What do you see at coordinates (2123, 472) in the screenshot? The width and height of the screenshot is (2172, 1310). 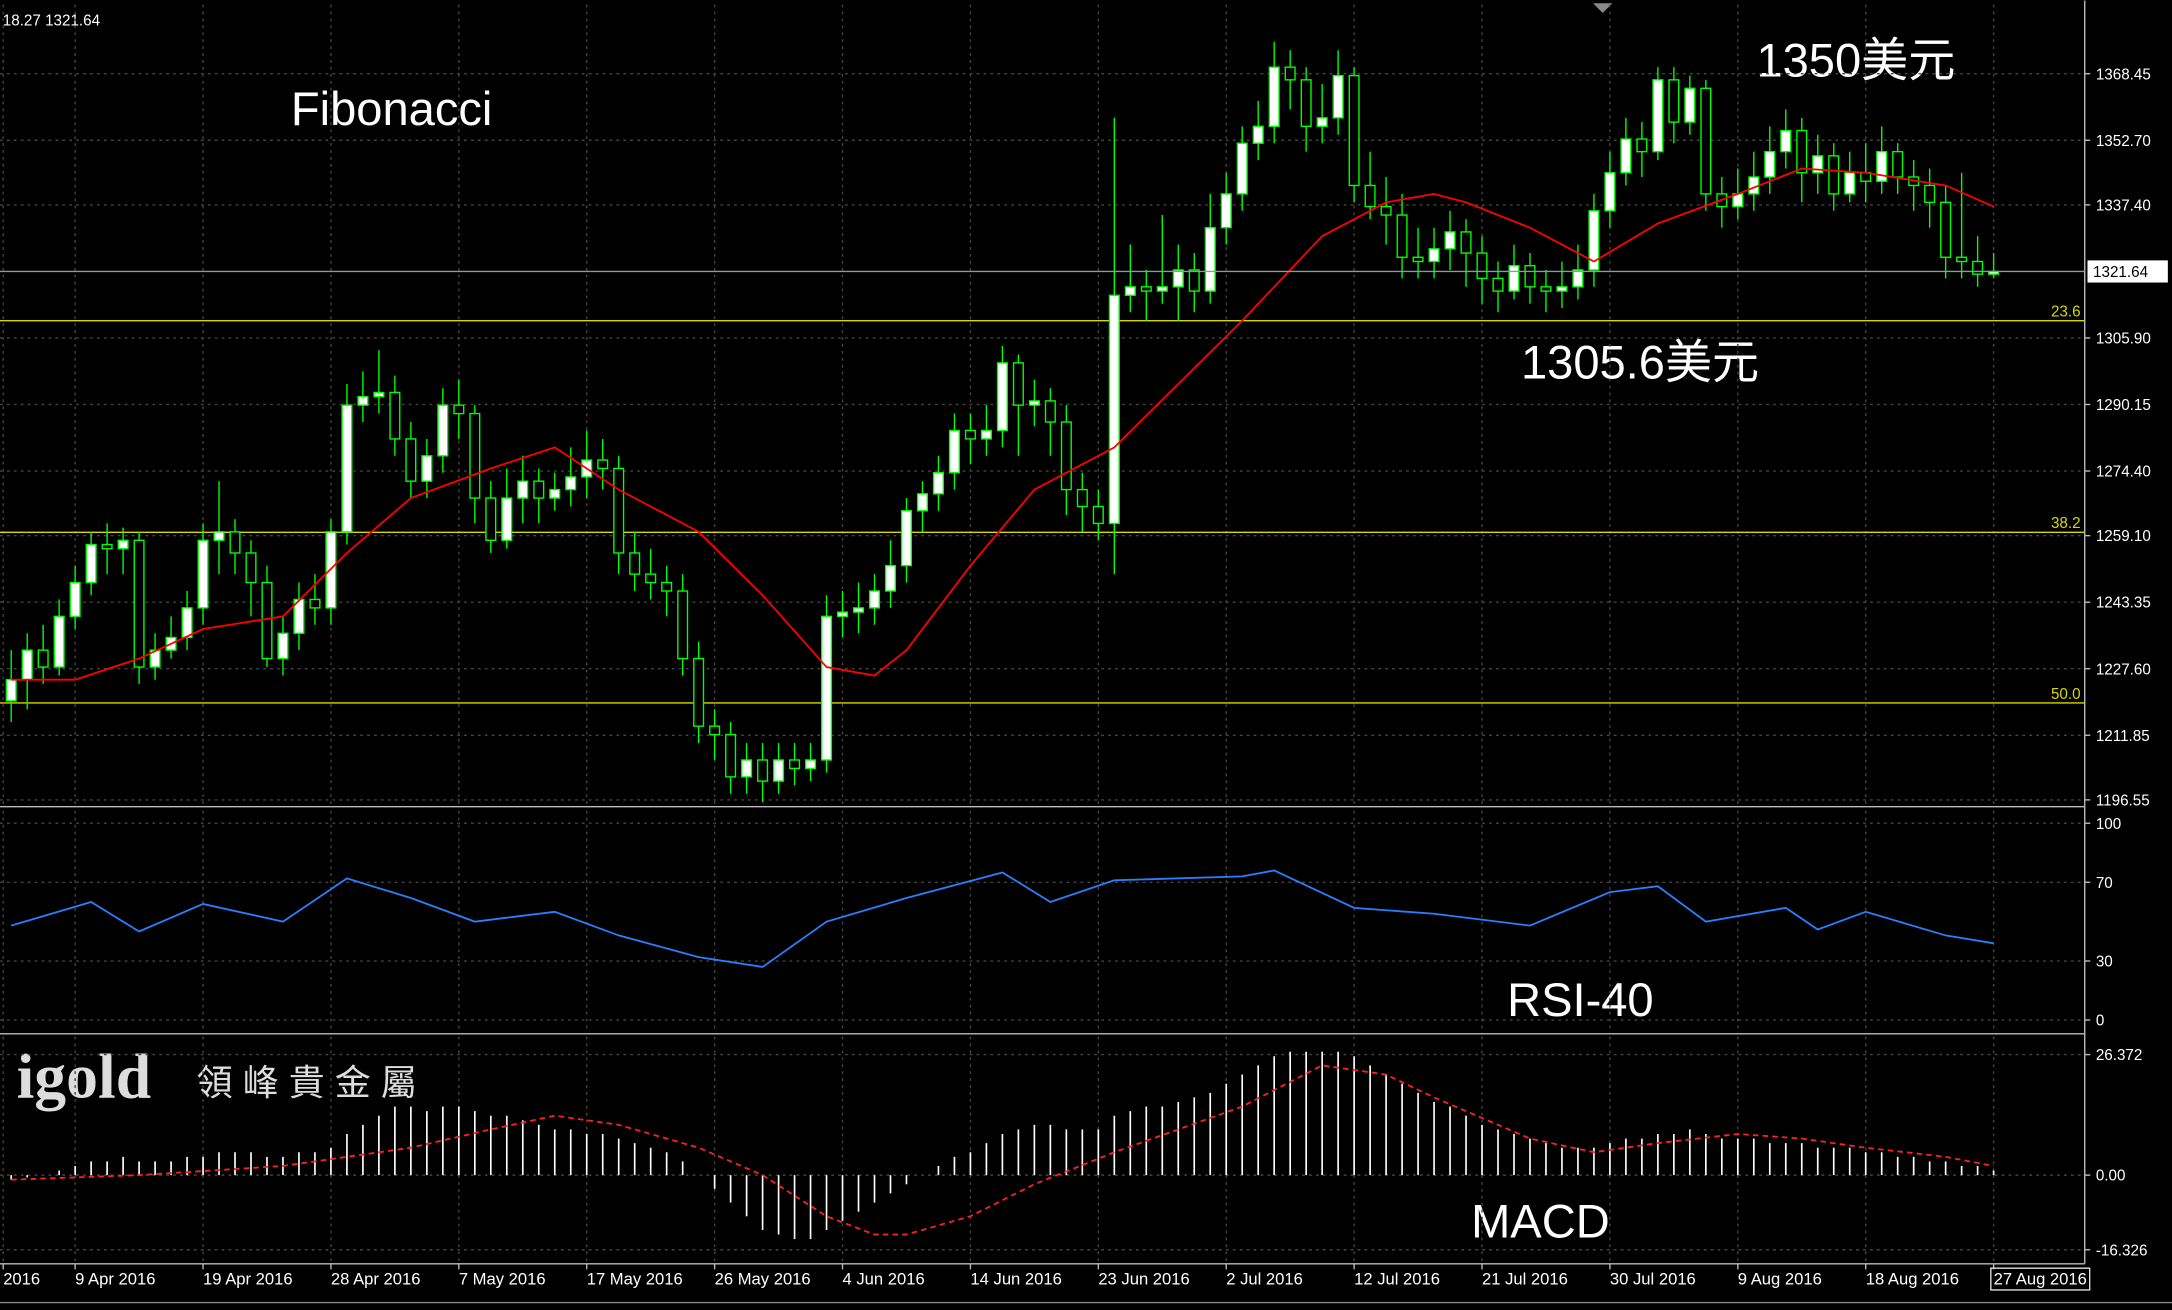 I see `y-tick-label: 1274.40` at bounding box center [2123, 472].